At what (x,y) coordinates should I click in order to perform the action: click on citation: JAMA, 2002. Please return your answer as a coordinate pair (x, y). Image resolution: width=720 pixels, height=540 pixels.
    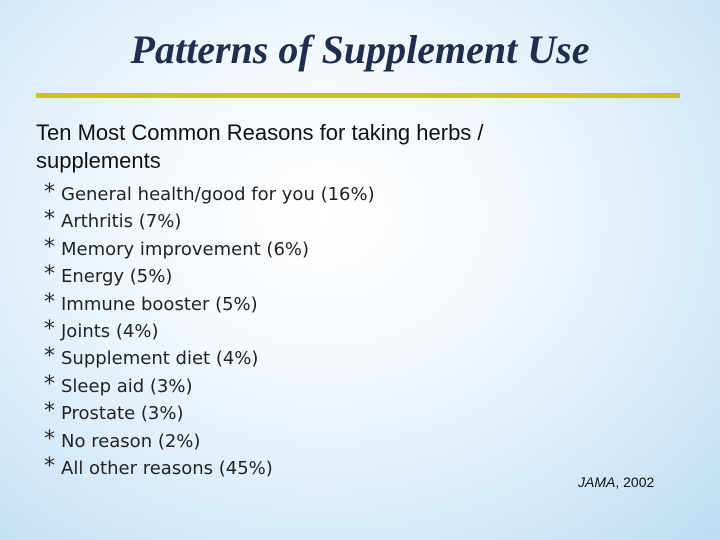
    Looking at the image, I should click on (616, 482).